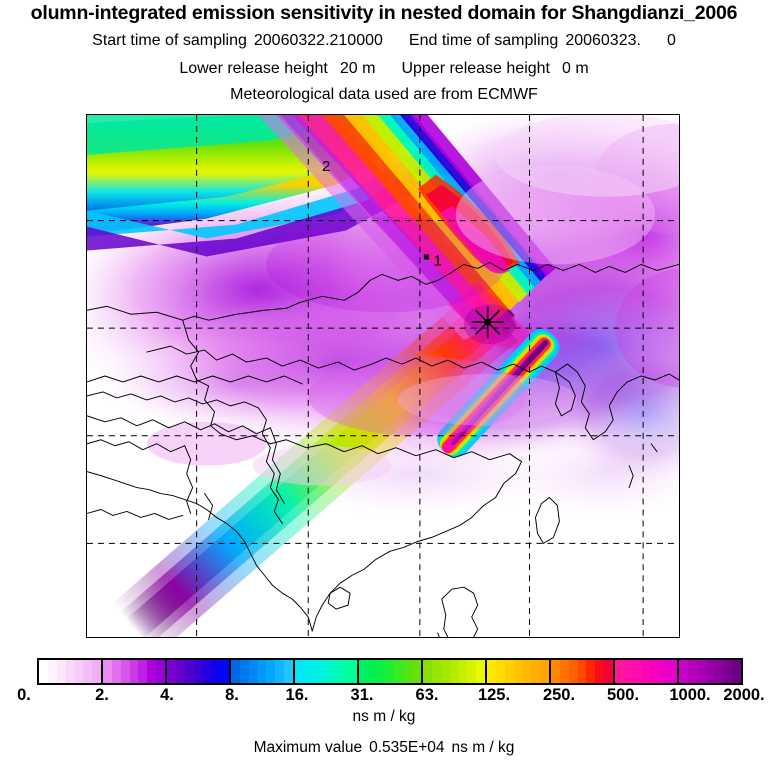 The image size is (768, 768). I want to click on maximum-value-line: Maximum value 0.535E+04 ns m / kg, so click(384, 748).